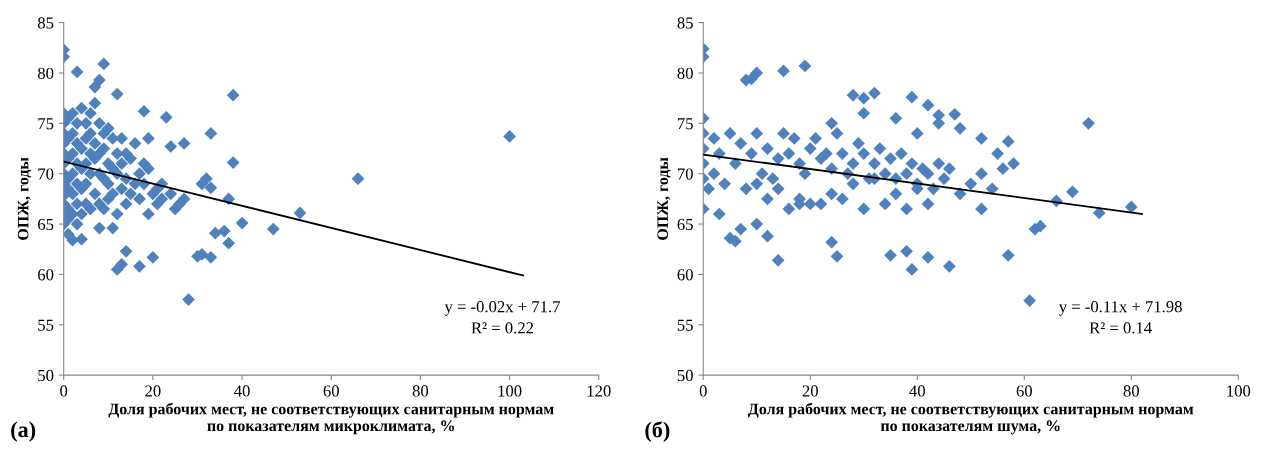  I want to click on annotation: y = -0.02x + 71.7, so click(502, 308).